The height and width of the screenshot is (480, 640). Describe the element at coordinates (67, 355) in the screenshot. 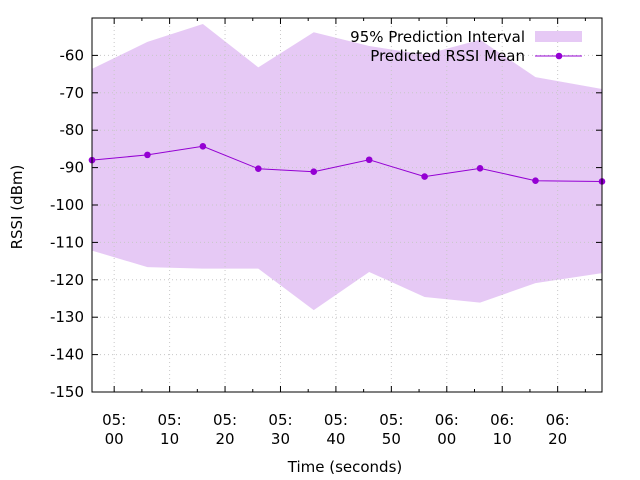

I see `y-tick-label: -140` at that location.